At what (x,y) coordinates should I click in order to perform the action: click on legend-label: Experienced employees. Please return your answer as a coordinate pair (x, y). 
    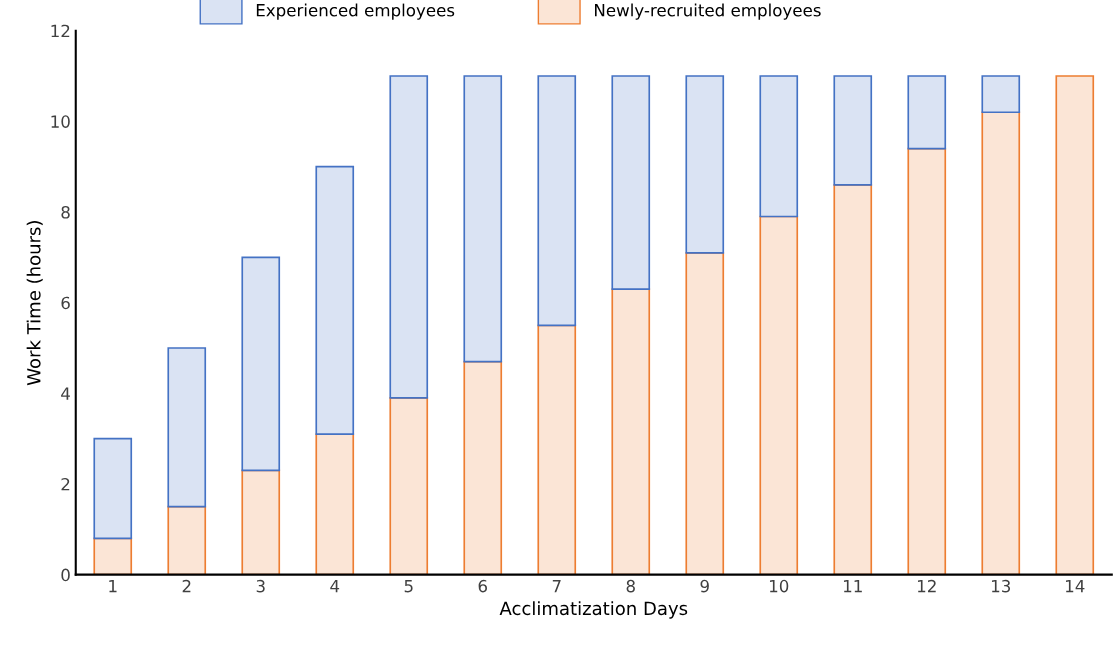
    Looking at the image, I should click on (355, 11).